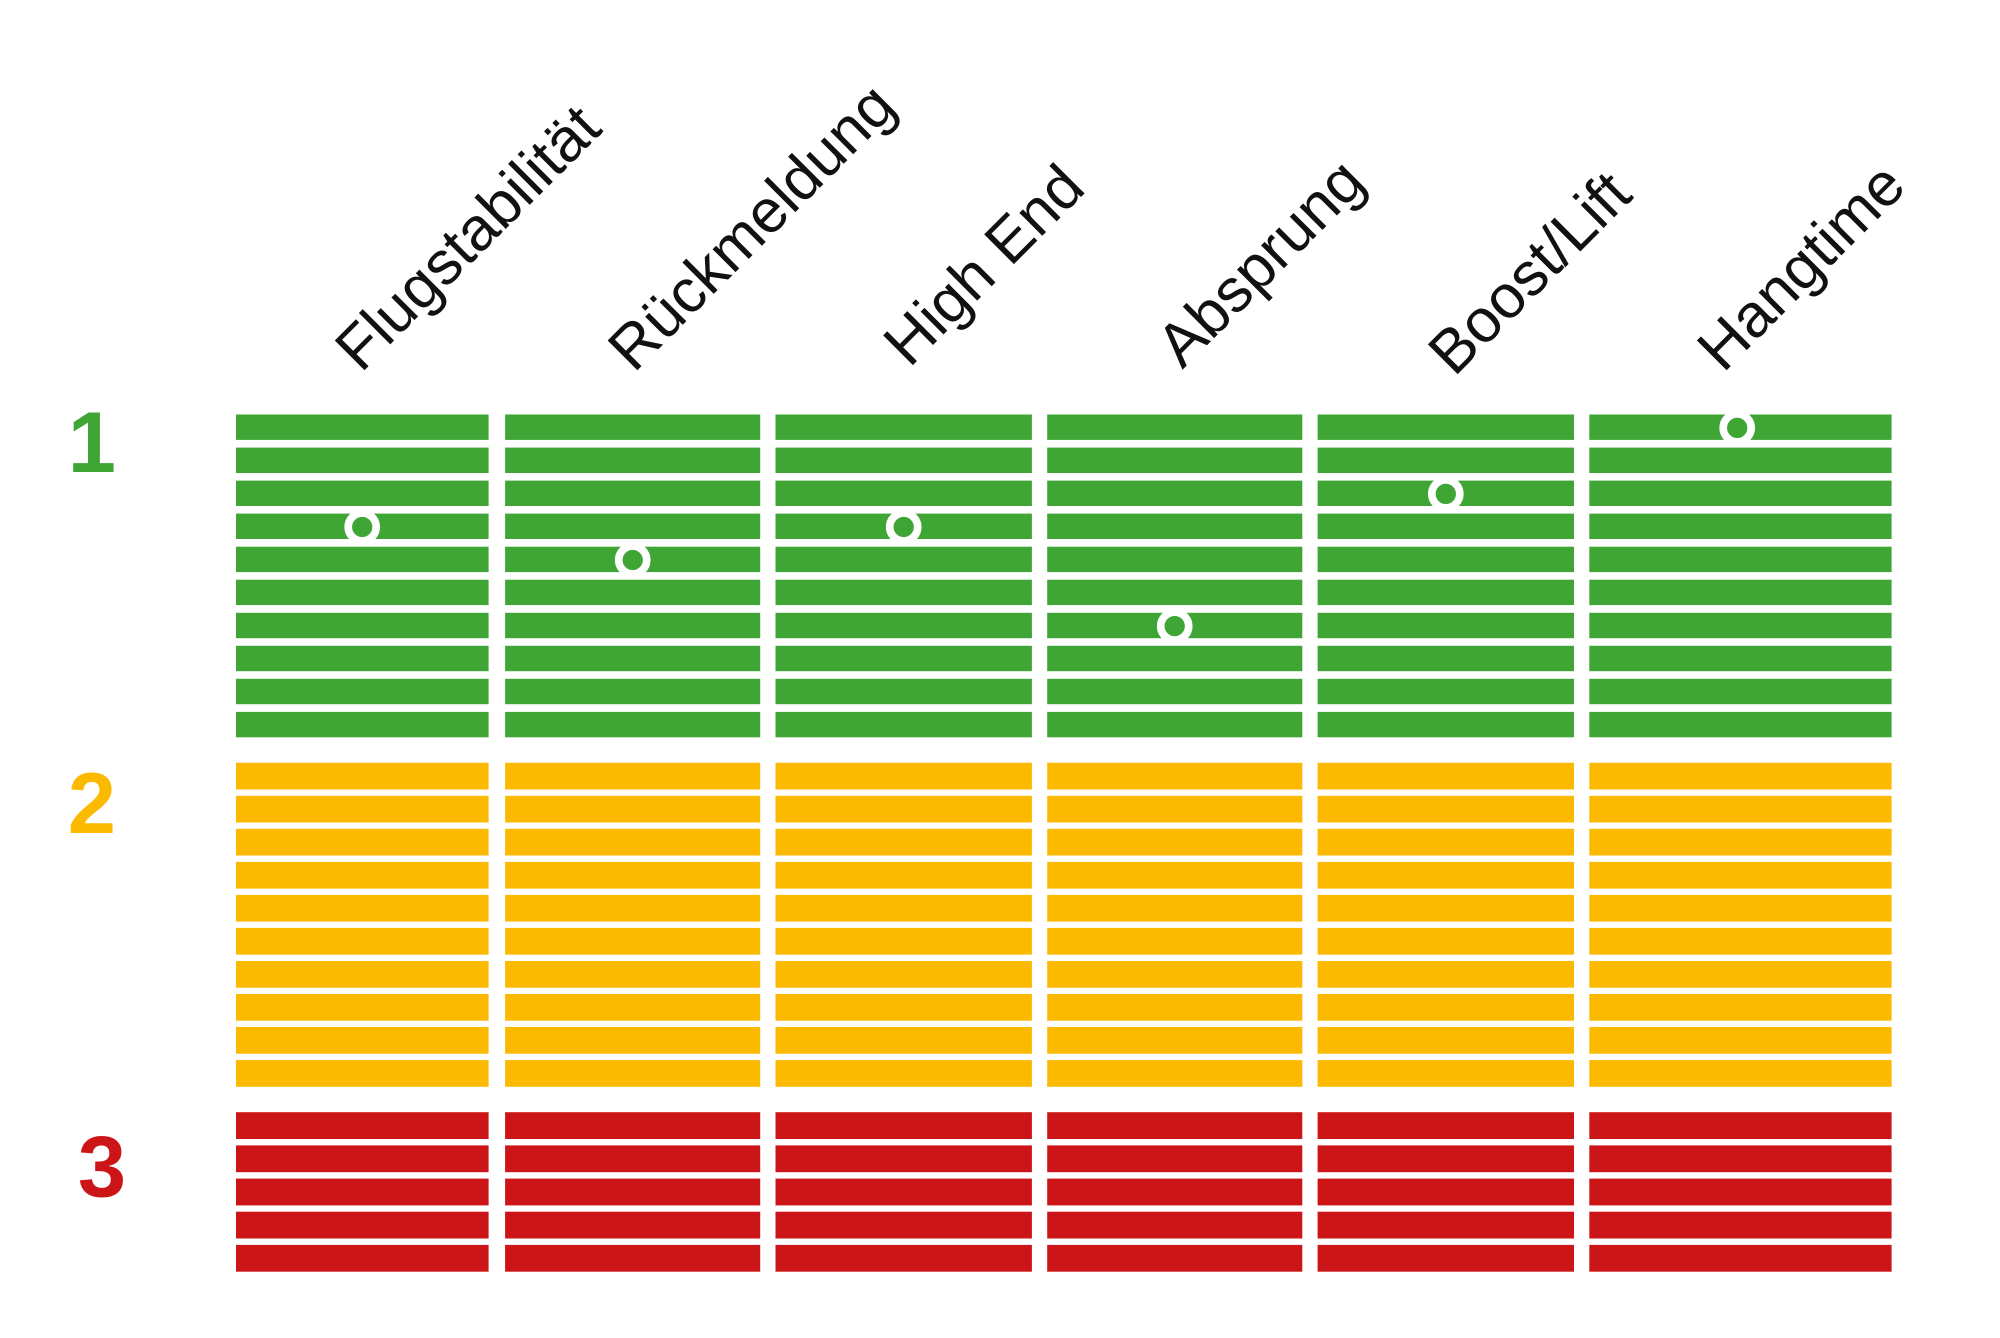 The image size is (2000, 1338). Describe the element at coordinates (1740, 1225) in the screenshot. I see `cell-zone3-row4-col6` at that location.